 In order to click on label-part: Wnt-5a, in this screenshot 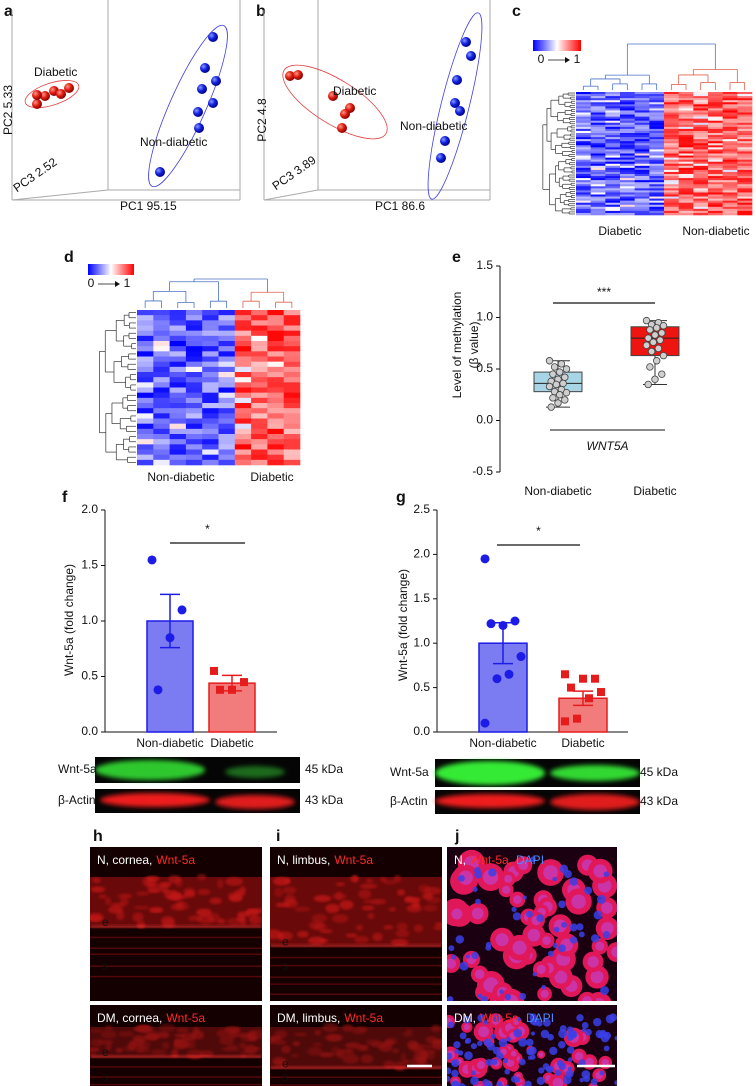, I will do `click(491, 860)`.